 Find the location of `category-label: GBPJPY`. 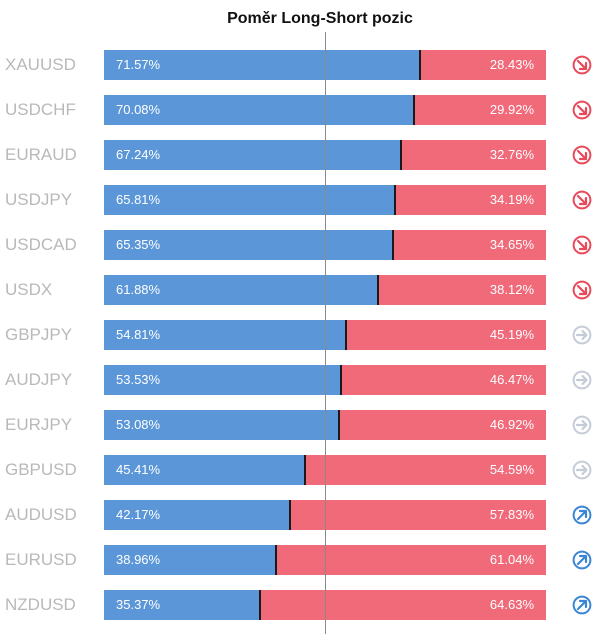

category-label: GBPJPY is located at coordinates (39, 334).